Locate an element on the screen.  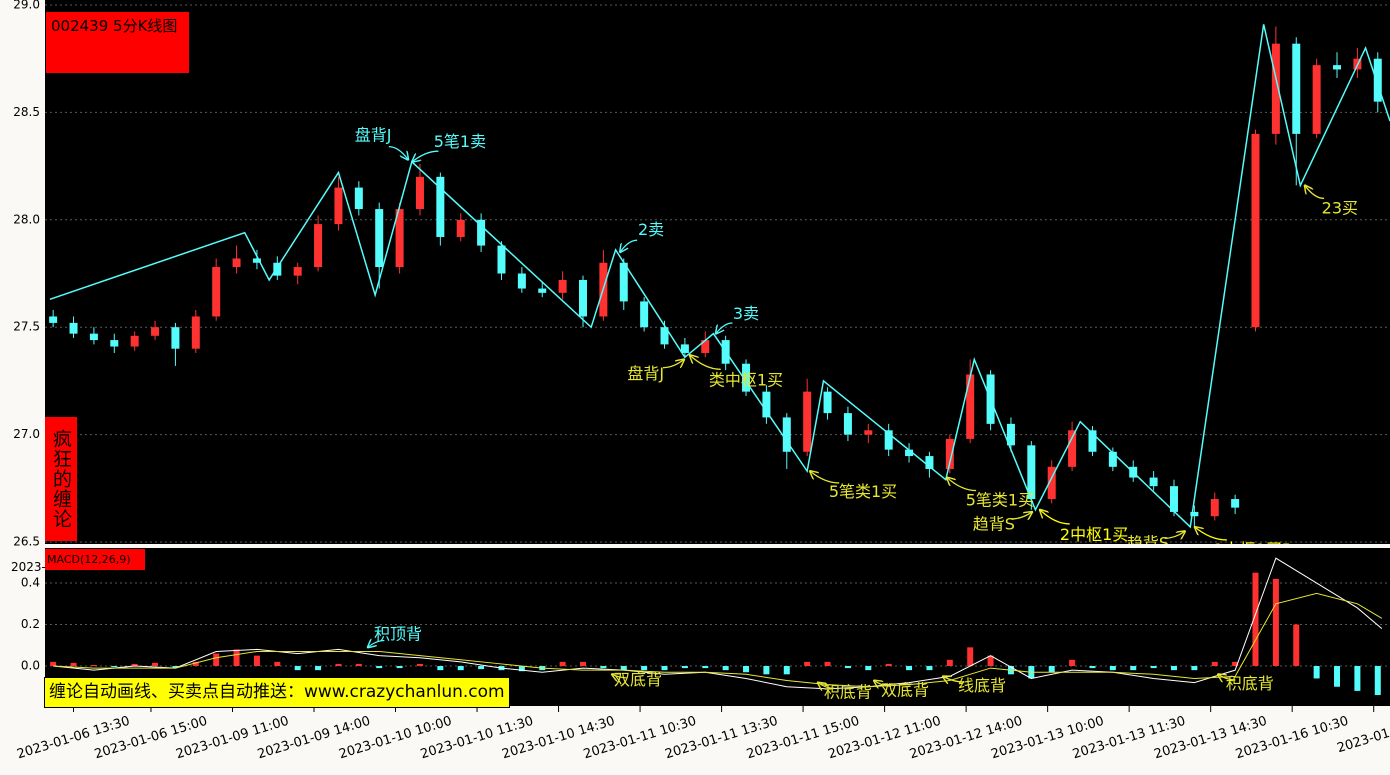
annotation: 趋背S is located at coordinates (1148, 543).